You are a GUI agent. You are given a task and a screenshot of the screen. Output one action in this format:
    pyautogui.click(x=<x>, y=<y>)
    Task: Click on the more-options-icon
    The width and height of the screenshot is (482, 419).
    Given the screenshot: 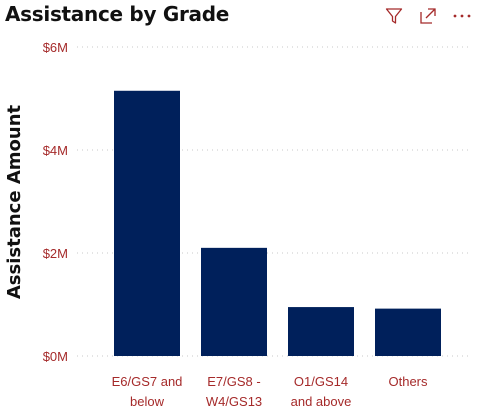 What is the action you would take?
    pyautogui.click(x=462, y=16)
    